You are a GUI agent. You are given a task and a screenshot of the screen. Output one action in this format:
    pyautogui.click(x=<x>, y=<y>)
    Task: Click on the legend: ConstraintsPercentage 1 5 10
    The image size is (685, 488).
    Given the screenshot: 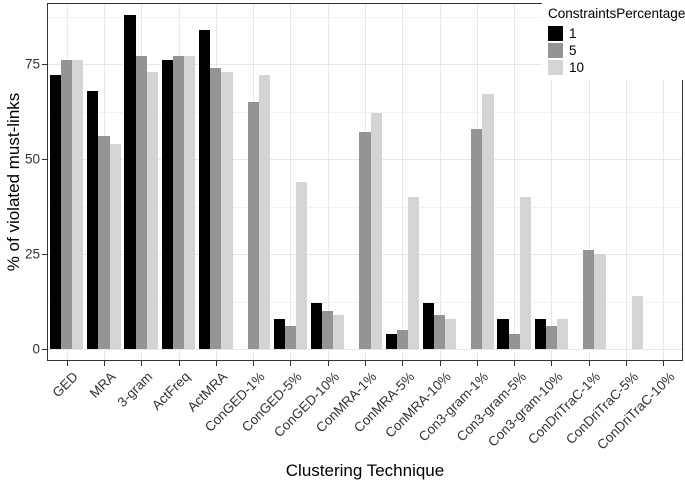 What is the action you would take?
    pyautogui.click(x=613, y=40)
    